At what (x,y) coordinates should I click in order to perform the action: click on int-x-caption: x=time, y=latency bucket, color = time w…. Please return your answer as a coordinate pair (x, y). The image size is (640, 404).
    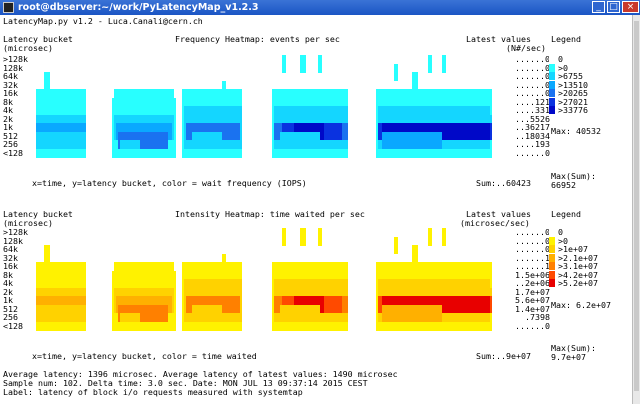
    Looking at the image, I should click on (144, 356).